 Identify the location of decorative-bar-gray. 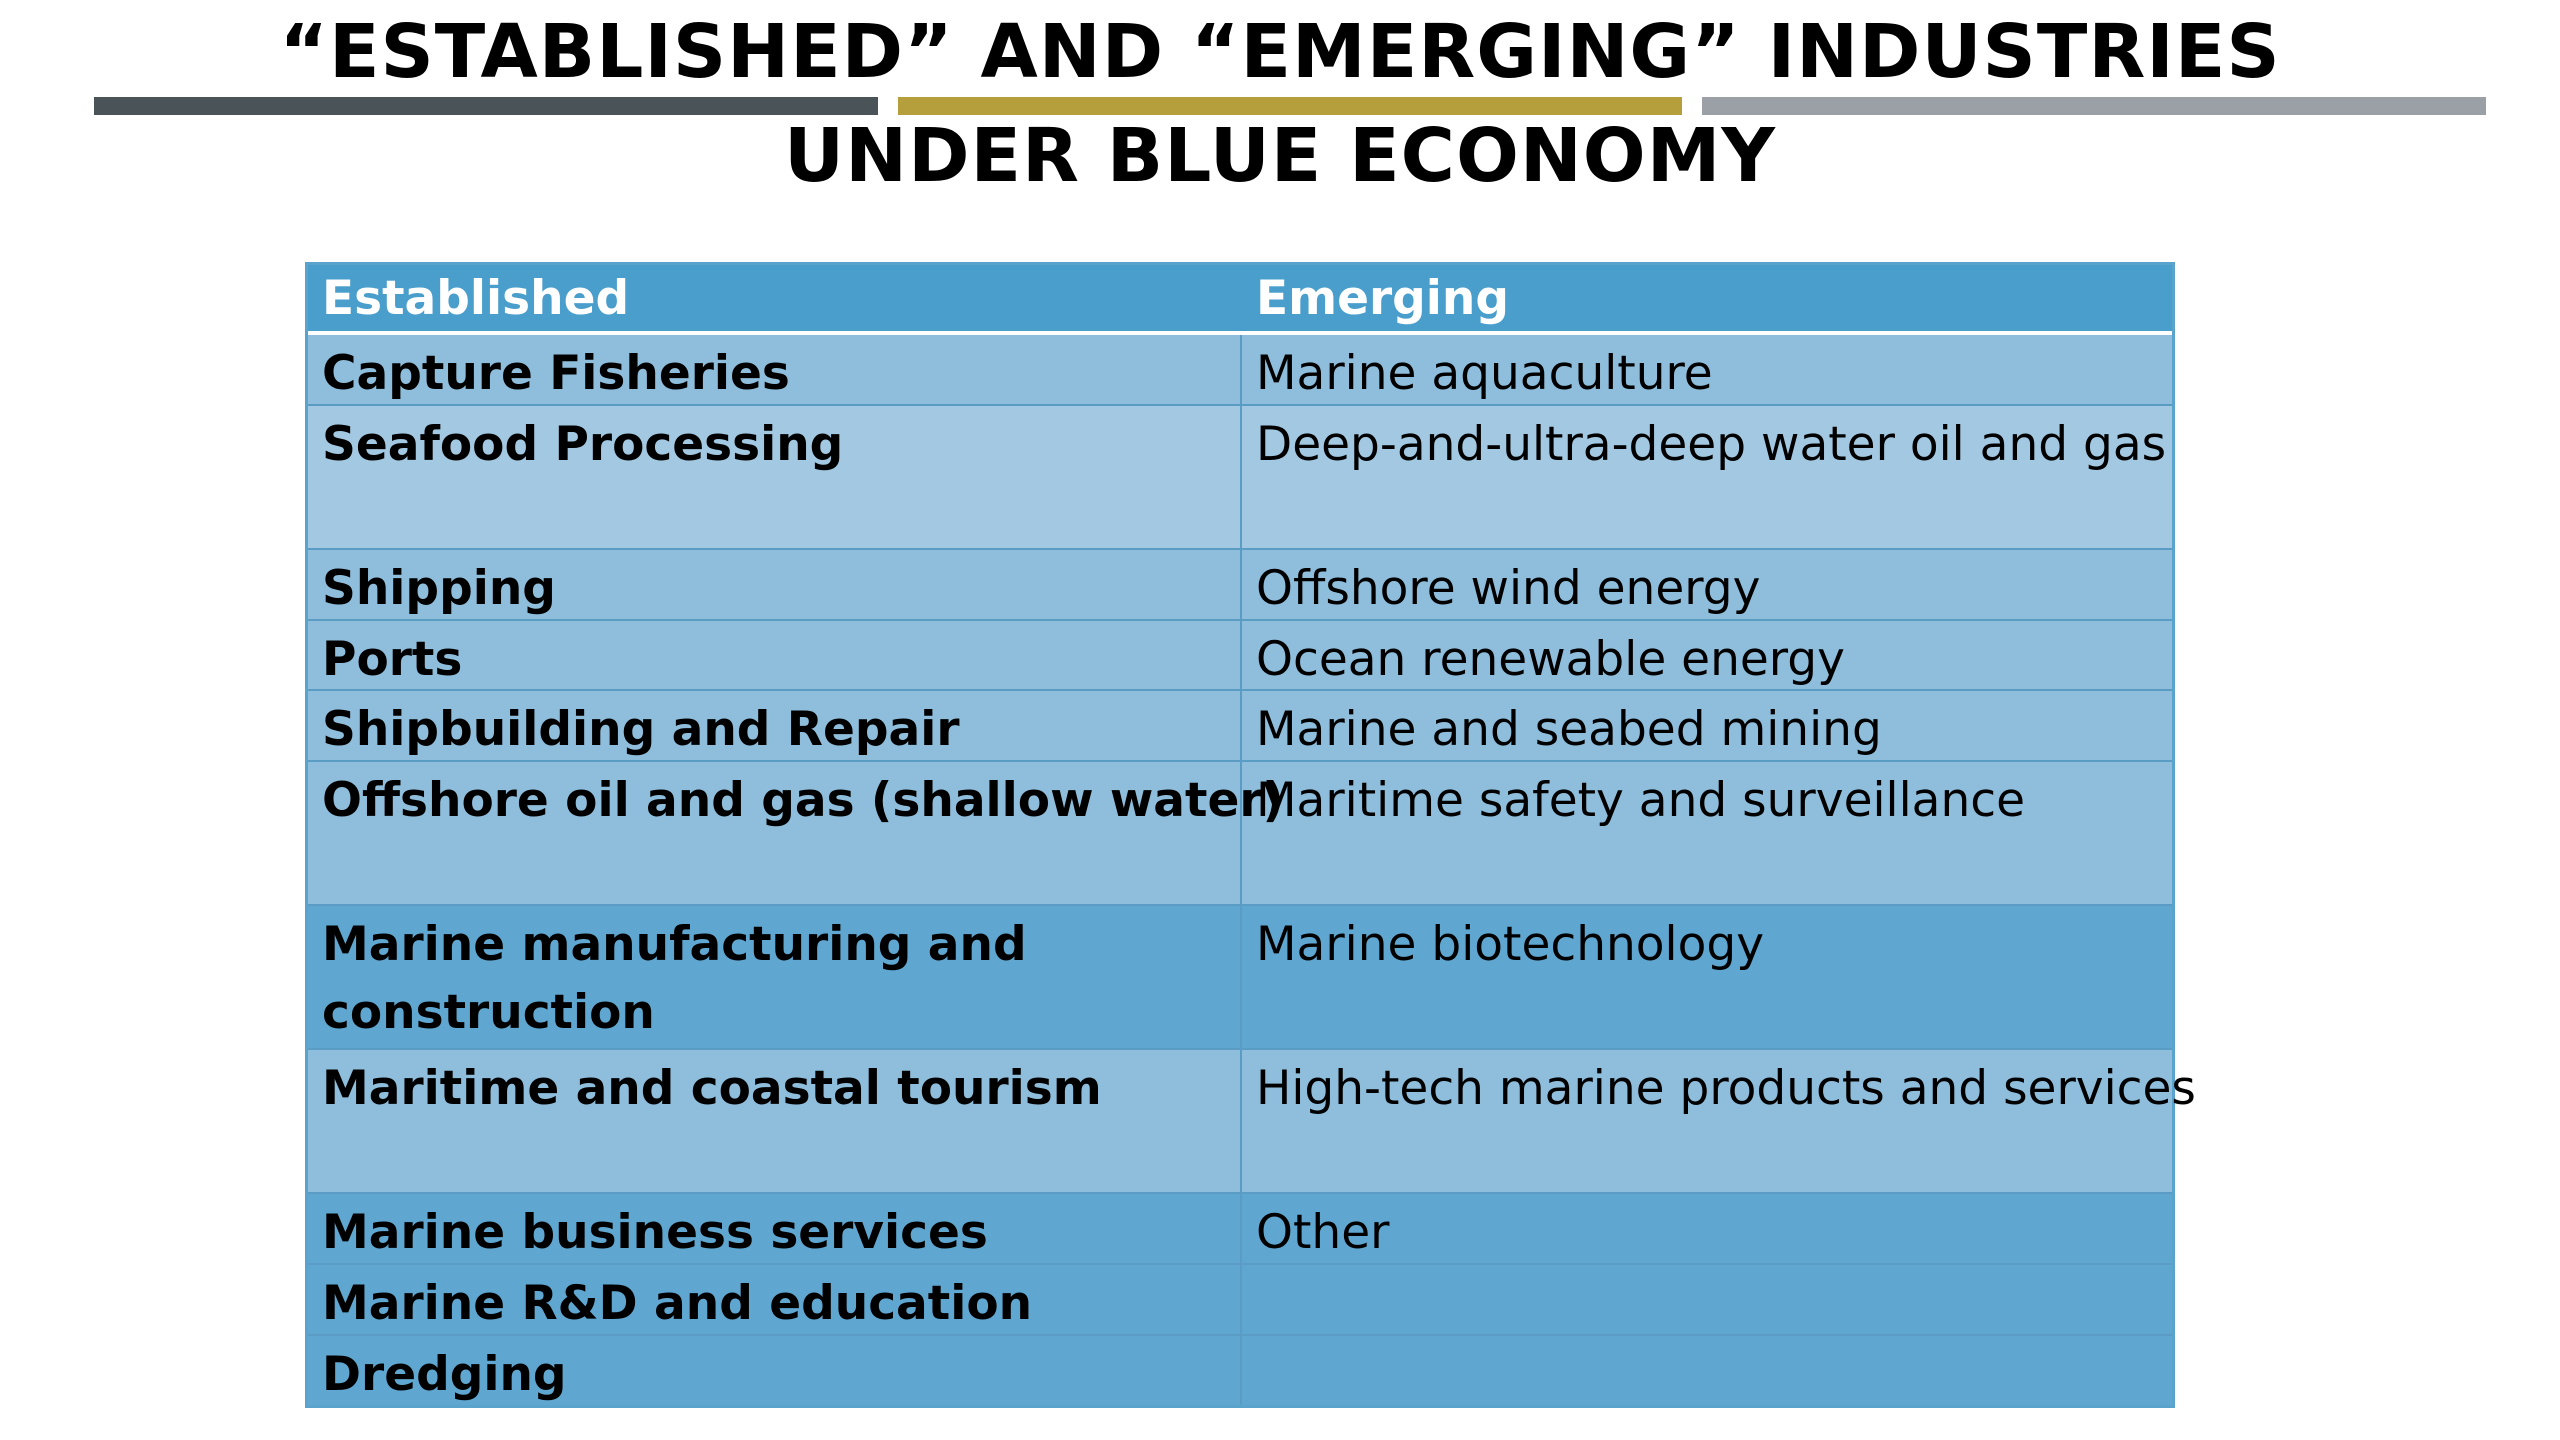
(2094, 106).